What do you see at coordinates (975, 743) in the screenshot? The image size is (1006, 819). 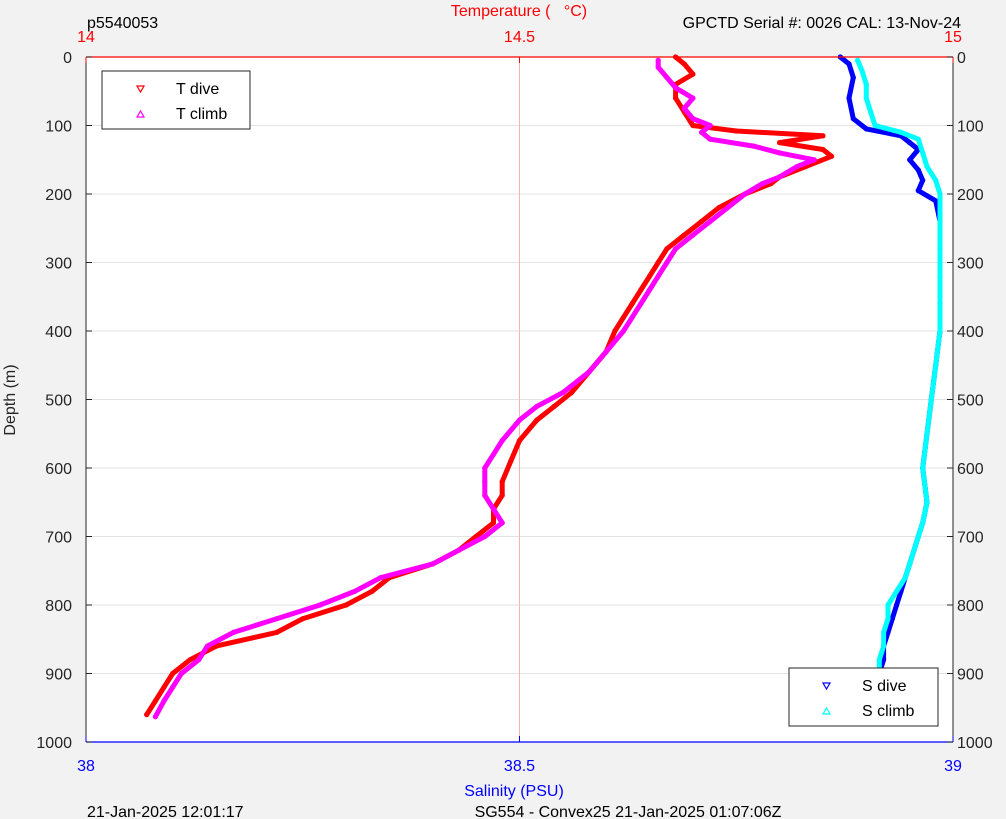 I see `y-tick-label-right: 1000` at bounding box center [975, 743].